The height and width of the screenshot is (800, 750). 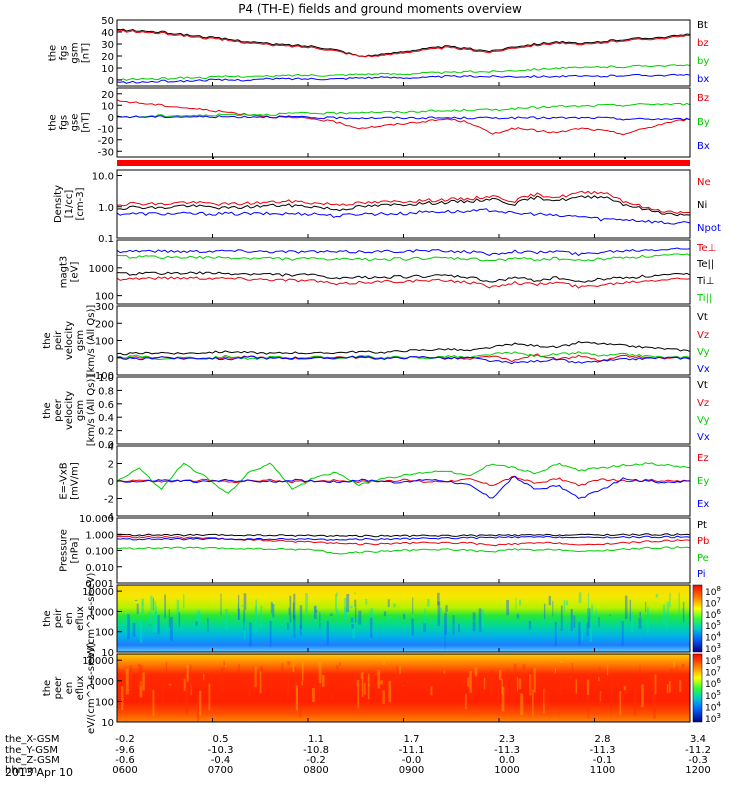 I want to click on ytick-label: 0.6, so click(x=106, y=405).